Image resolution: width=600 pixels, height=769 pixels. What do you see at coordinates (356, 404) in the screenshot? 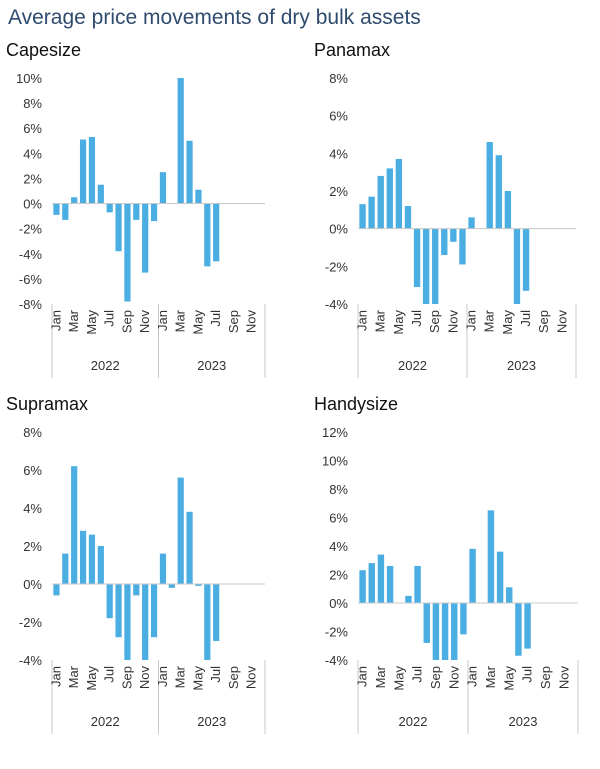
I see `panel-title-handysize: Handysize` at bounding box center [356, 404].